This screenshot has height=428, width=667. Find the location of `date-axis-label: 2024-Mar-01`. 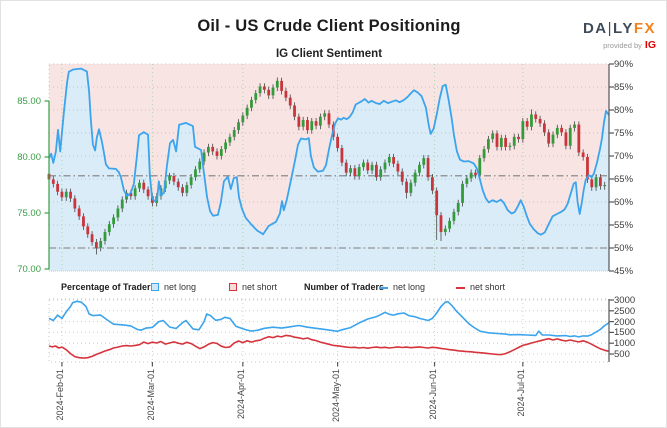

date-axis-label: 2024-Mar-01 is located at coordinates (150, 395).